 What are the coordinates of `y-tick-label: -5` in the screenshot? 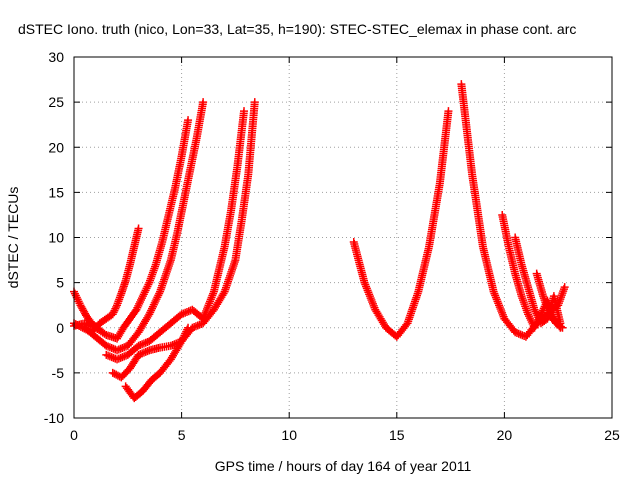 It's located at (58, 373).